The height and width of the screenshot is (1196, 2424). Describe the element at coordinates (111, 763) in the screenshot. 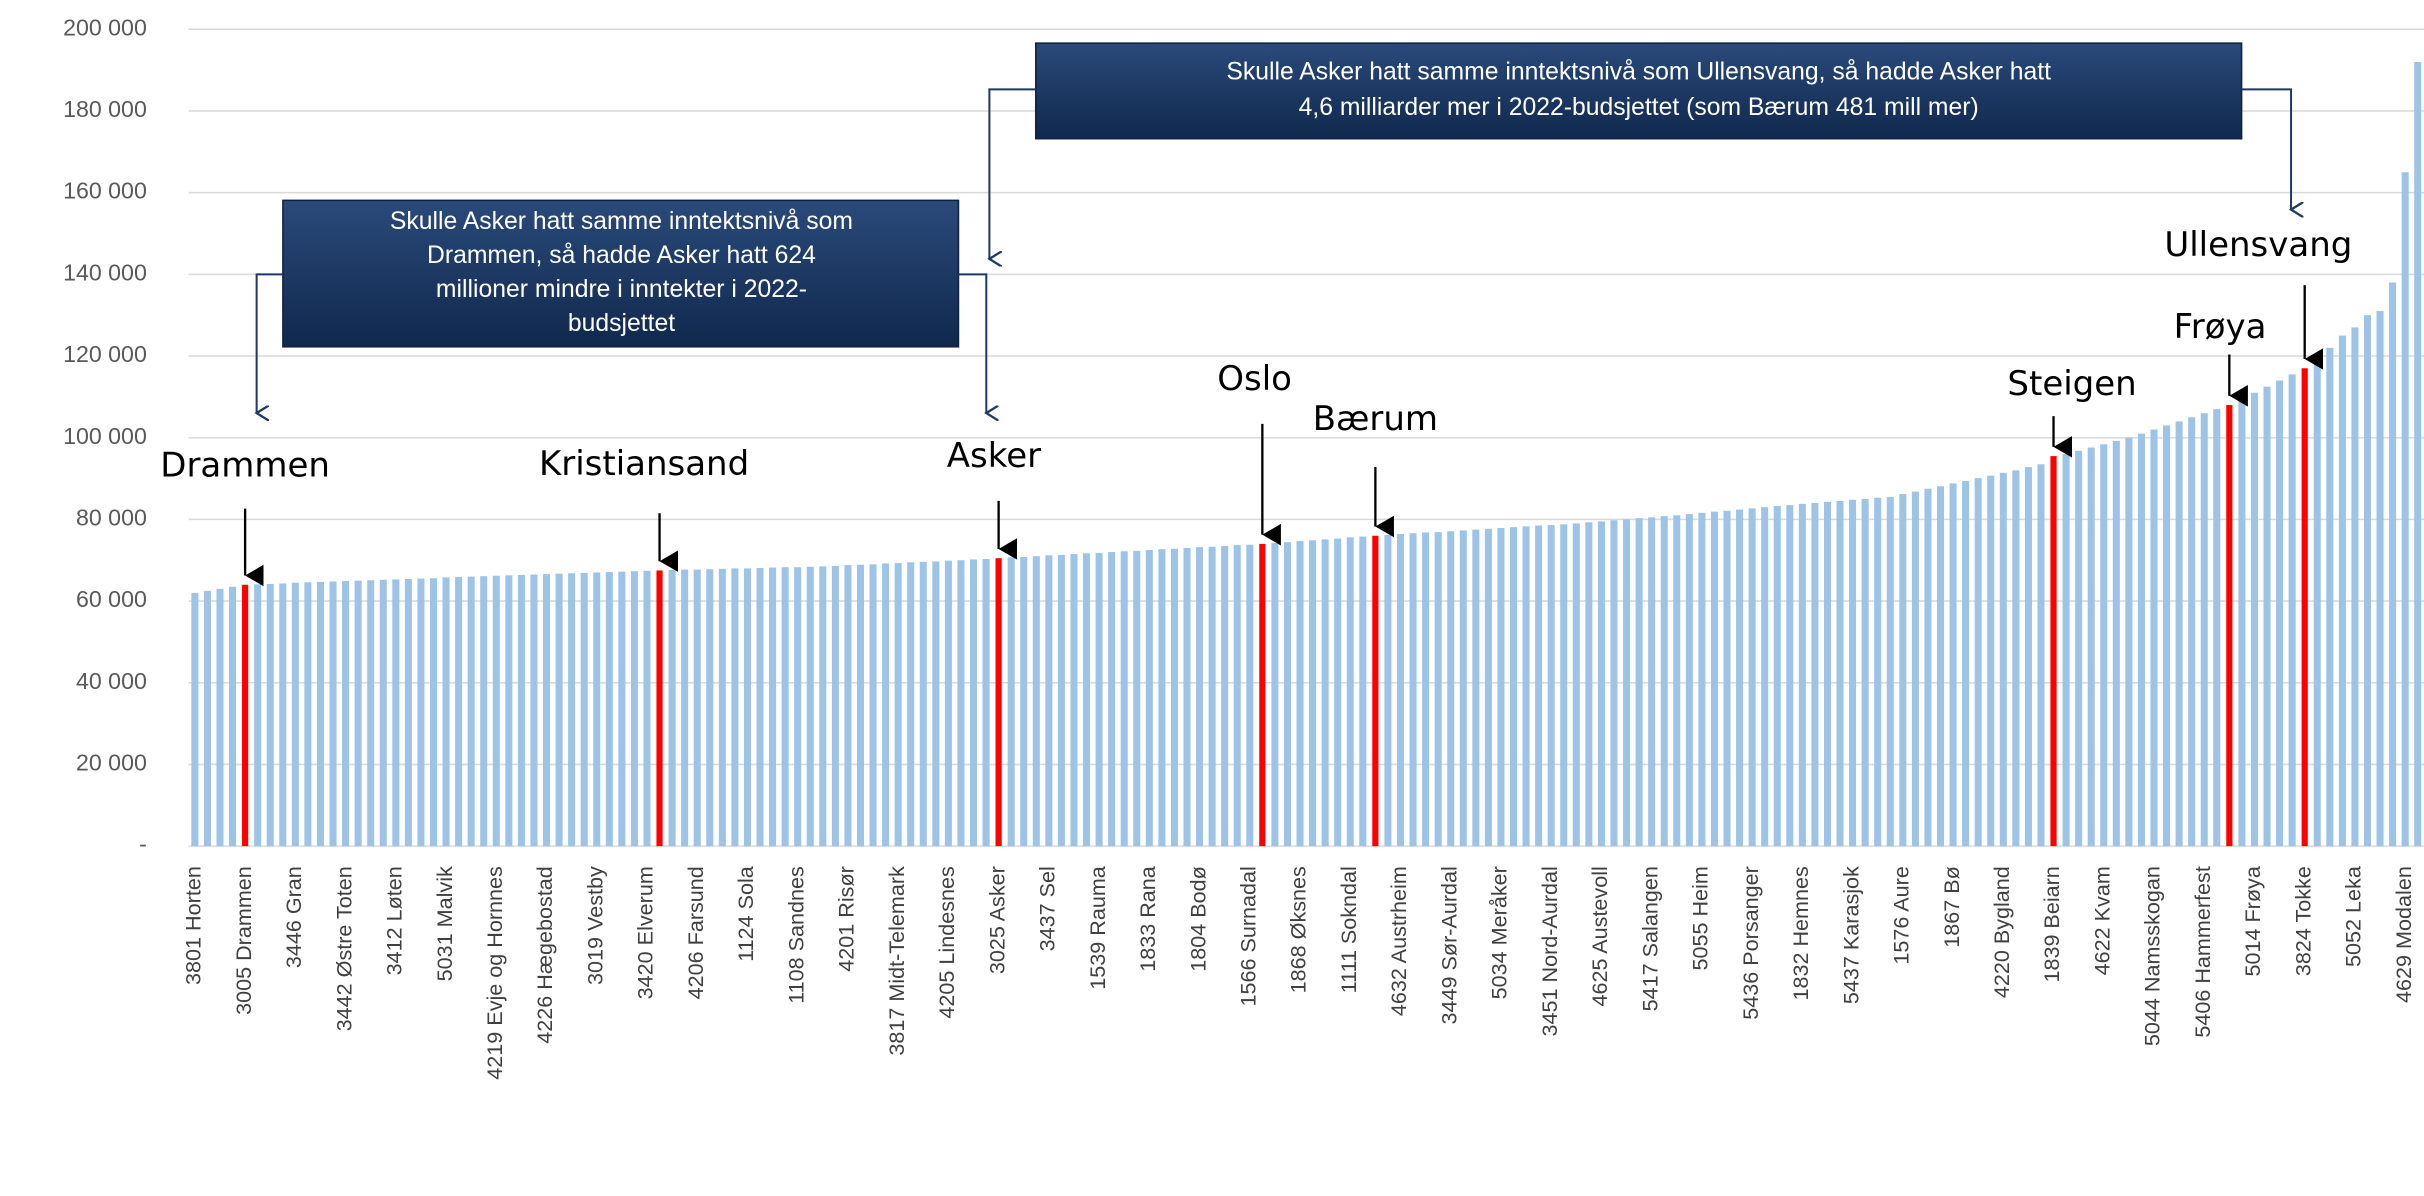

I see `y-tick-label: 20 000` at that location.